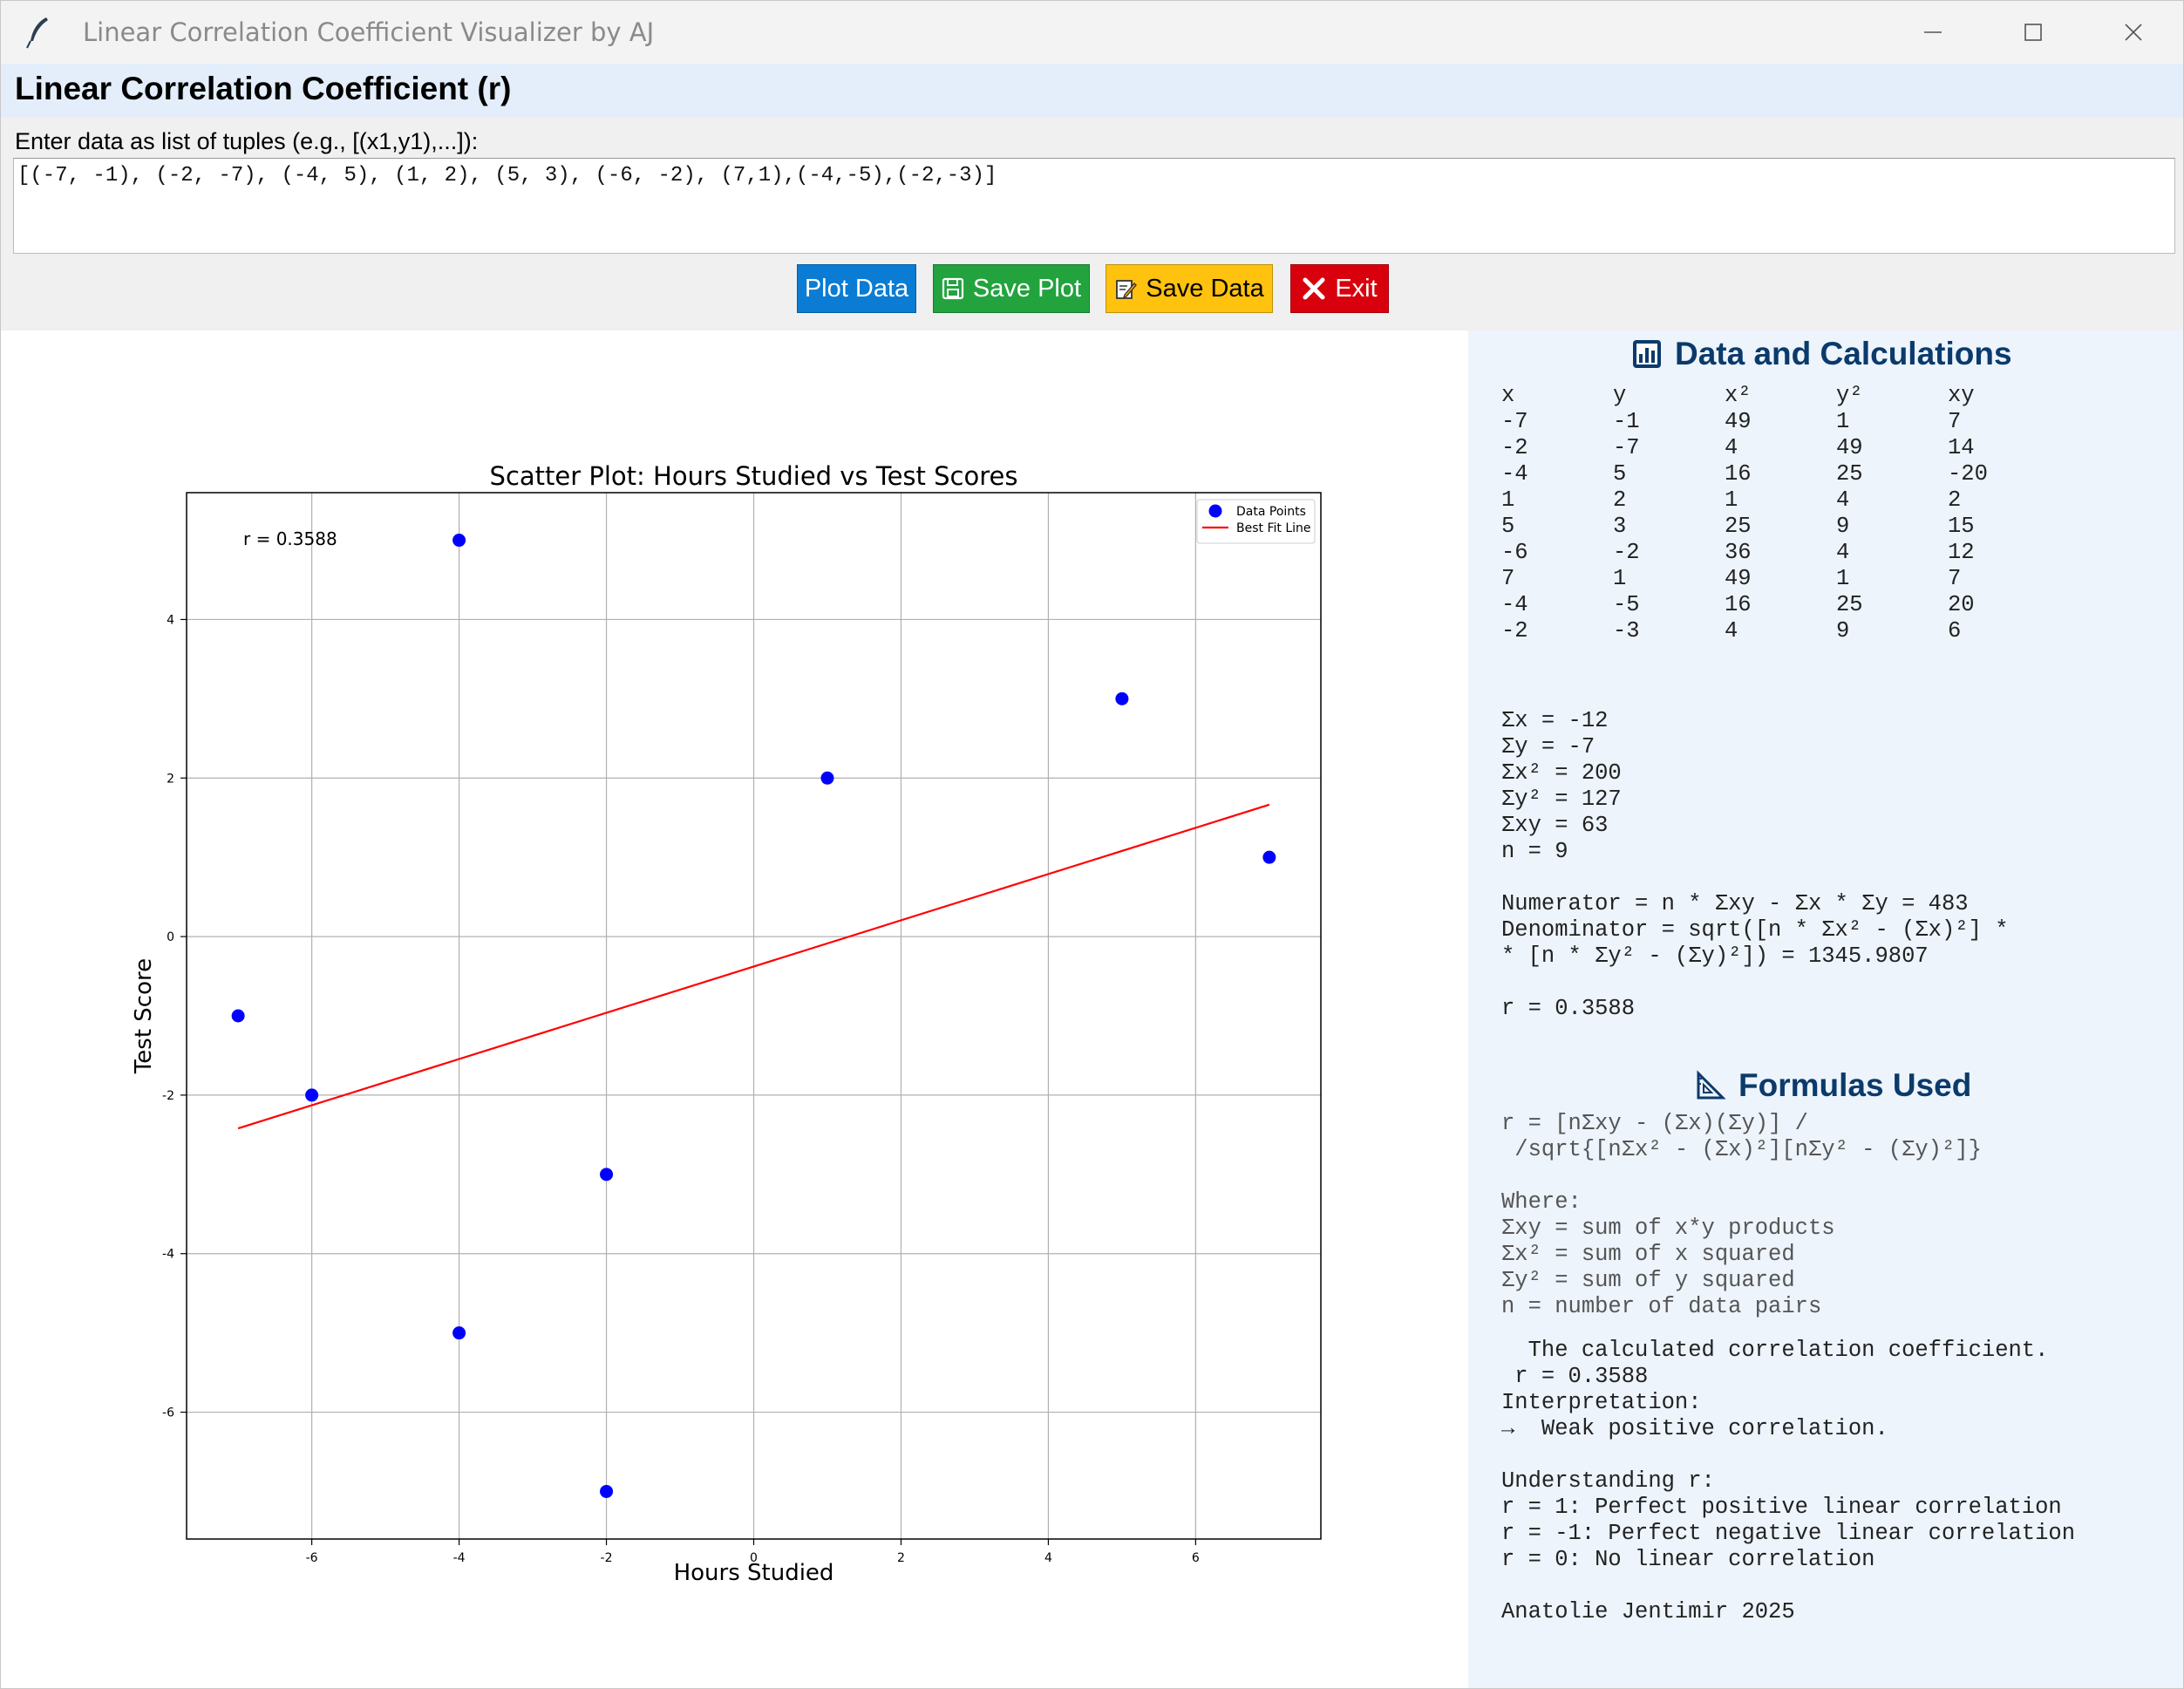  I want to click on x-tick-label: -4, so click(459, 1558).